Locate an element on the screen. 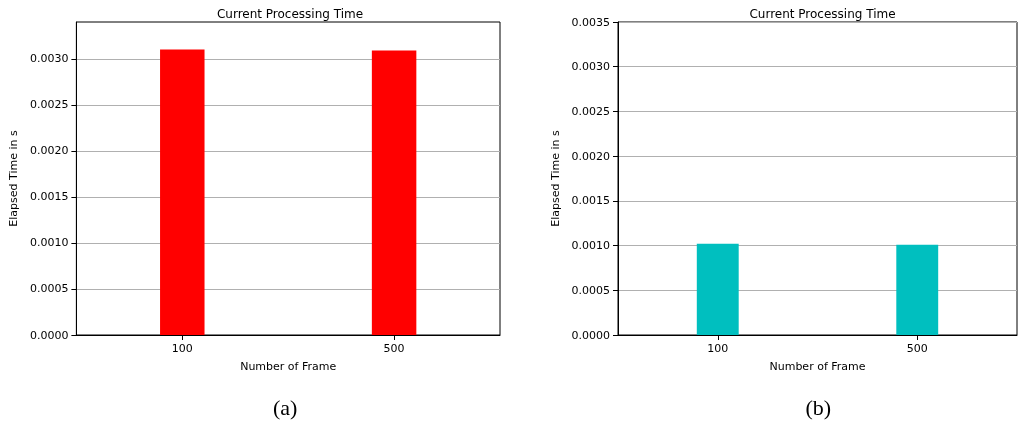 This screenshot has width=1018, height=434. text: (a) is located at coordinates (285, 407).